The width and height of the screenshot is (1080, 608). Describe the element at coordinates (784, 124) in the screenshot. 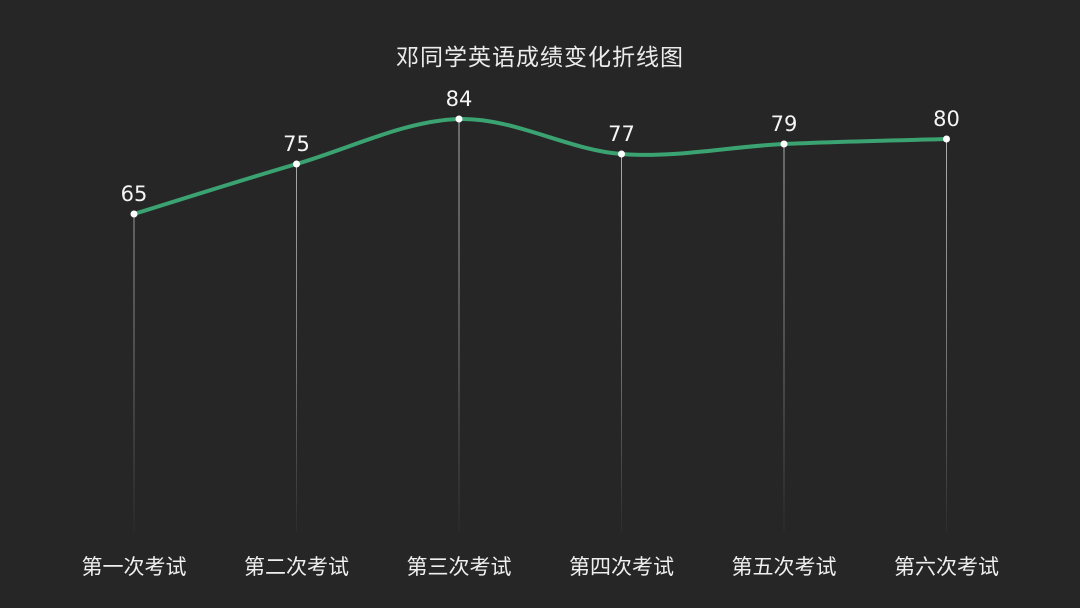

I see `value-label: 79` at that location.